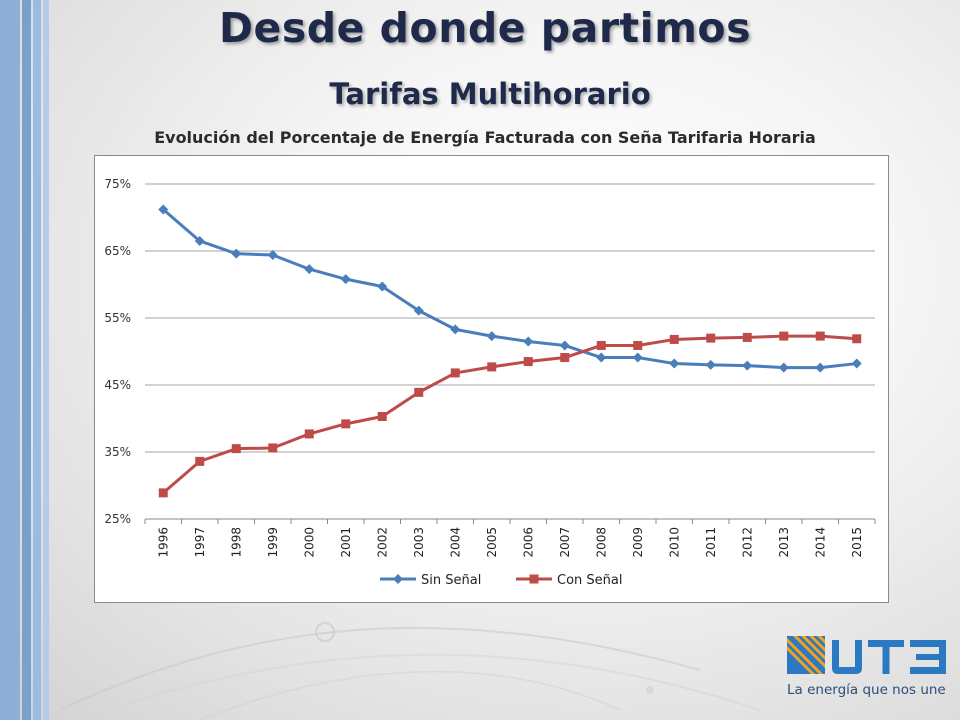 The image size is (960, 720). What do you see at coordinates (117, 184) in the screenshot?
I see `y-tick-label: 75%` at bounding box center [117, 184].